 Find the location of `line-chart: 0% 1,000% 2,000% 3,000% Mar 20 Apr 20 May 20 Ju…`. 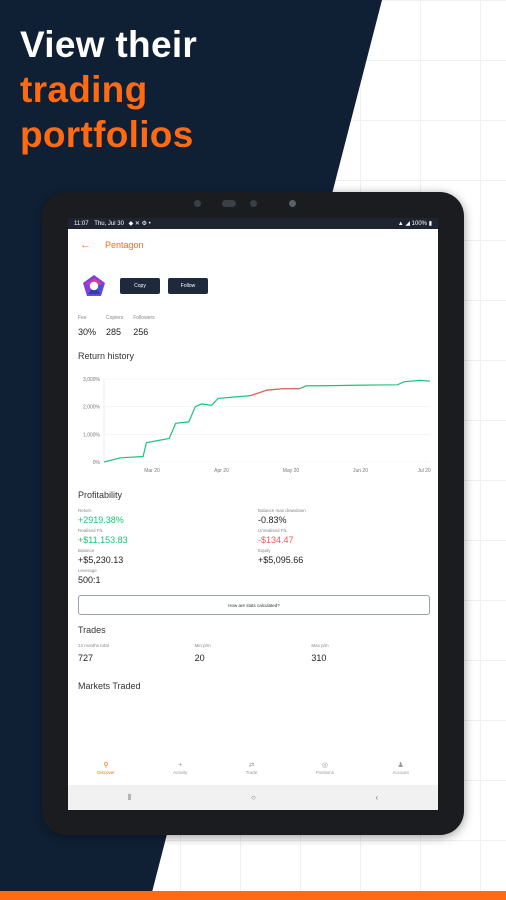

line-chart: 0% 1,000% 2,000% 3,000% Mar 20 Apr 20 May 20 Ju… is located at coordinates (257, 425).